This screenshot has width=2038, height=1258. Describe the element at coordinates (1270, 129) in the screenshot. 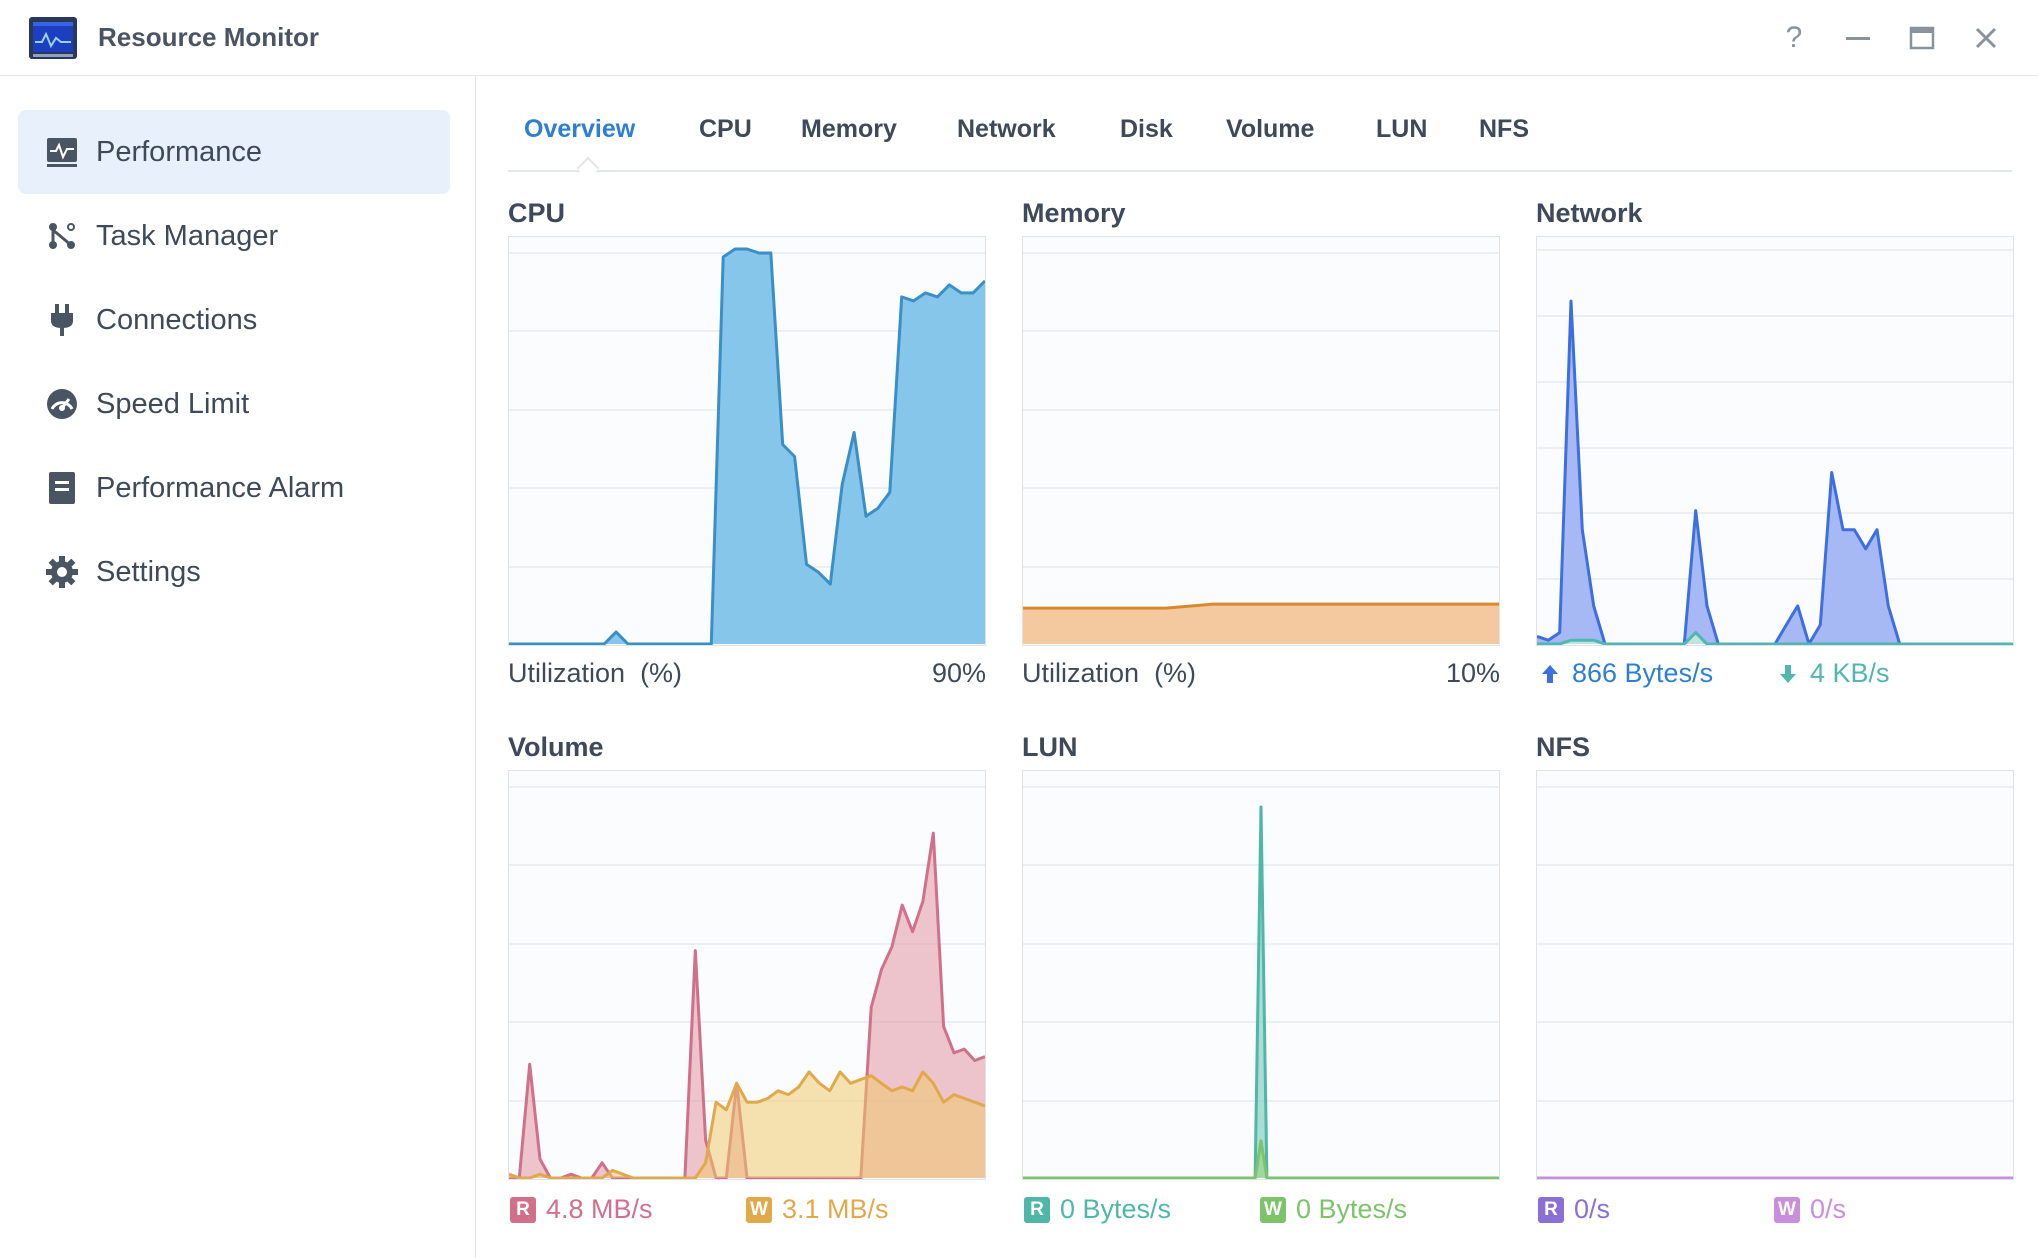

I see `tab-volume: Volume` at that location.